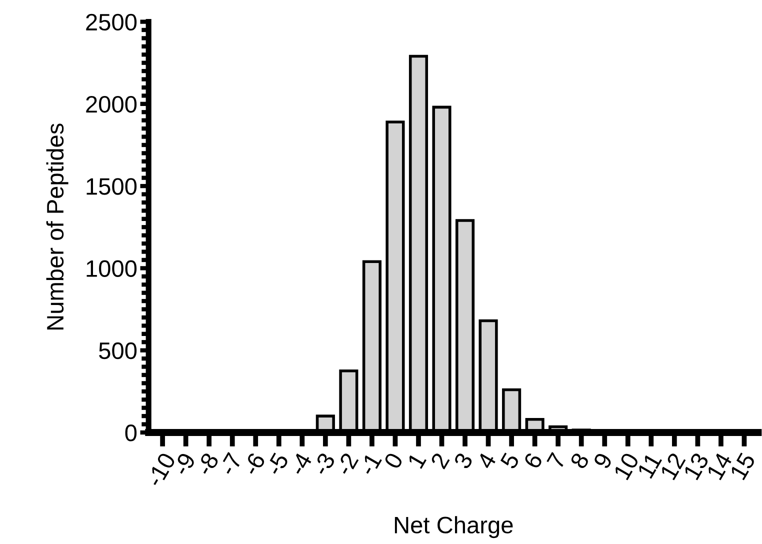 This screenshot has width=762, height=544. I want to click on x-tick-label: 7, so click(556, 461).